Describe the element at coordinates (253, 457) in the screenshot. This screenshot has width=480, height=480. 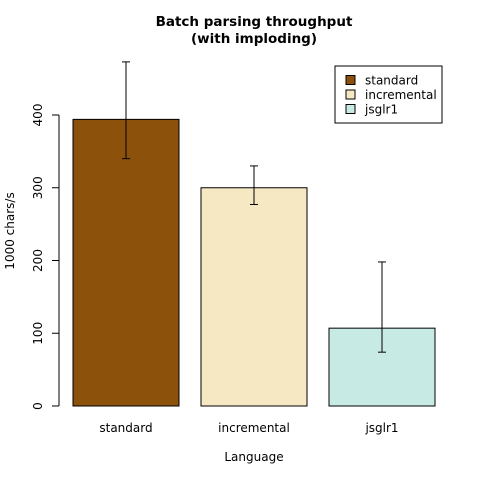
I see `x-axis-label: Language` at that location.